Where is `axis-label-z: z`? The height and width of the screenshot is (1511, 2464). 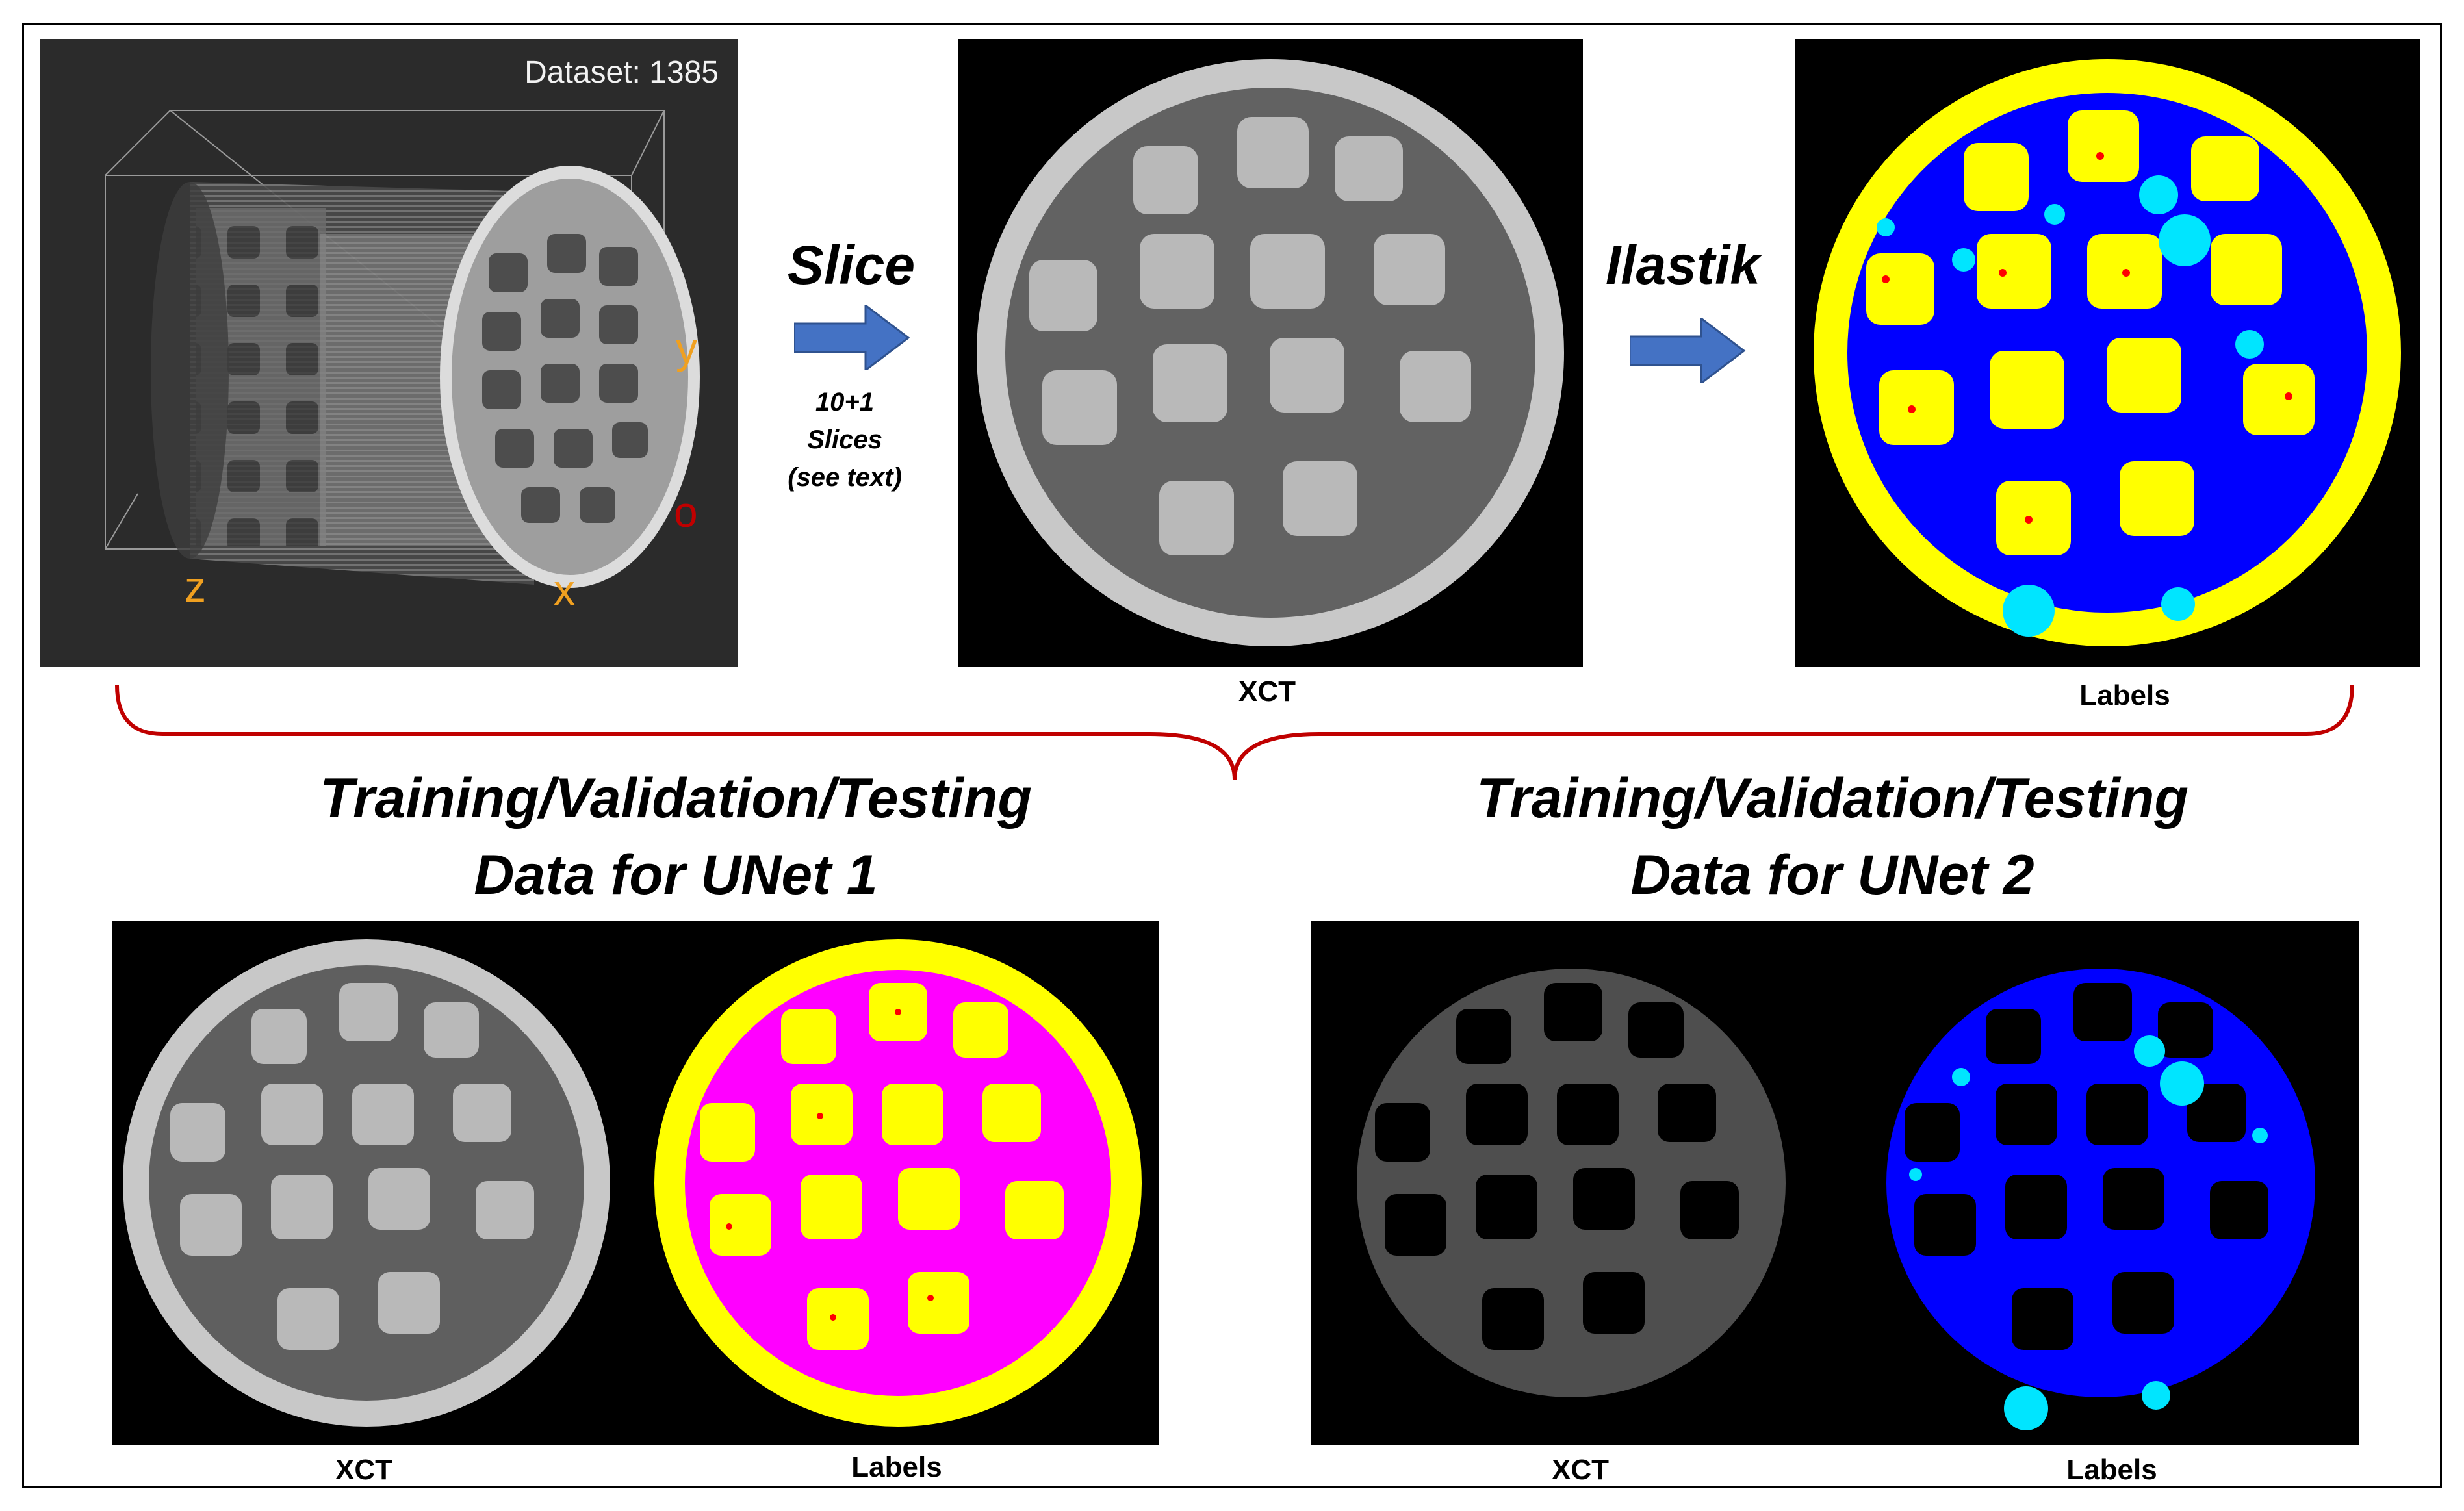 axis-label-z: z is located at coordinates (195, 587).